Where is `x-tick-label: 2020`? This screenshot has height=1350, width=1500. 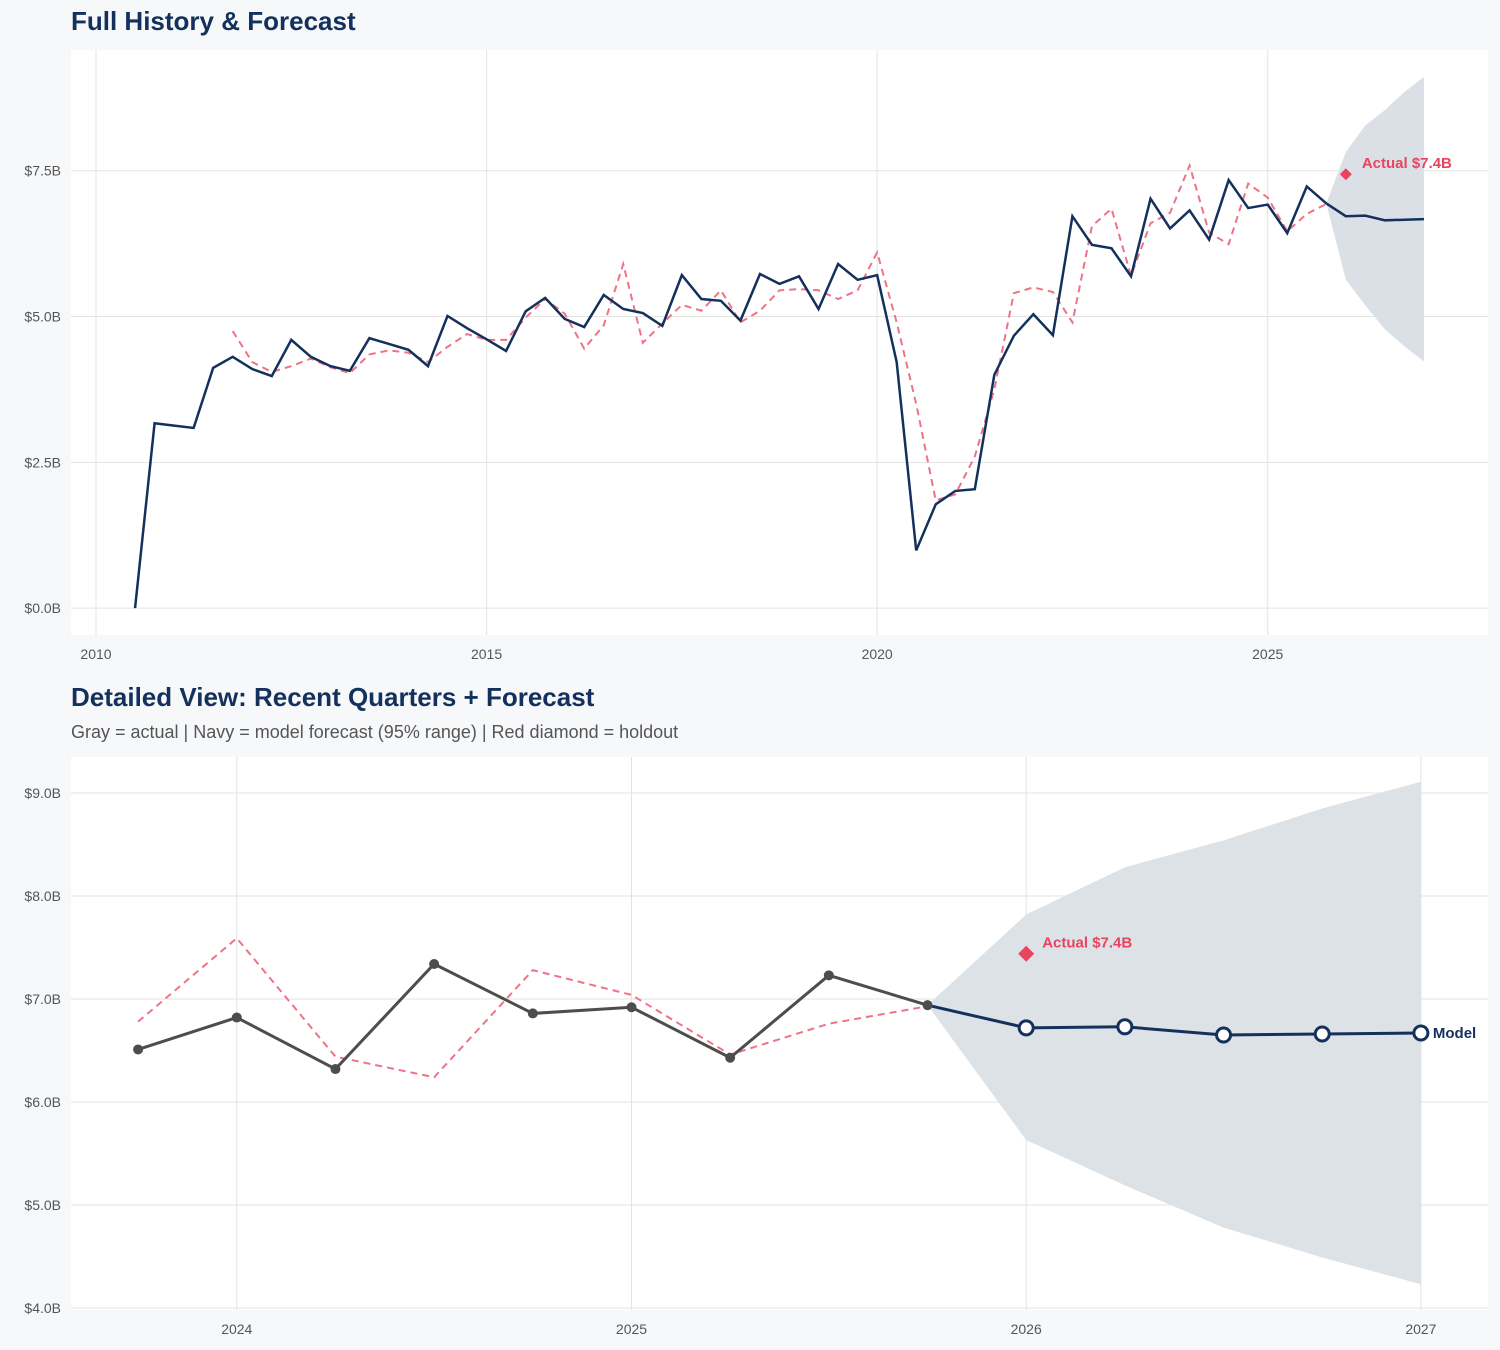 x-tick-label: 2020 is located at coordinates (877, 654).